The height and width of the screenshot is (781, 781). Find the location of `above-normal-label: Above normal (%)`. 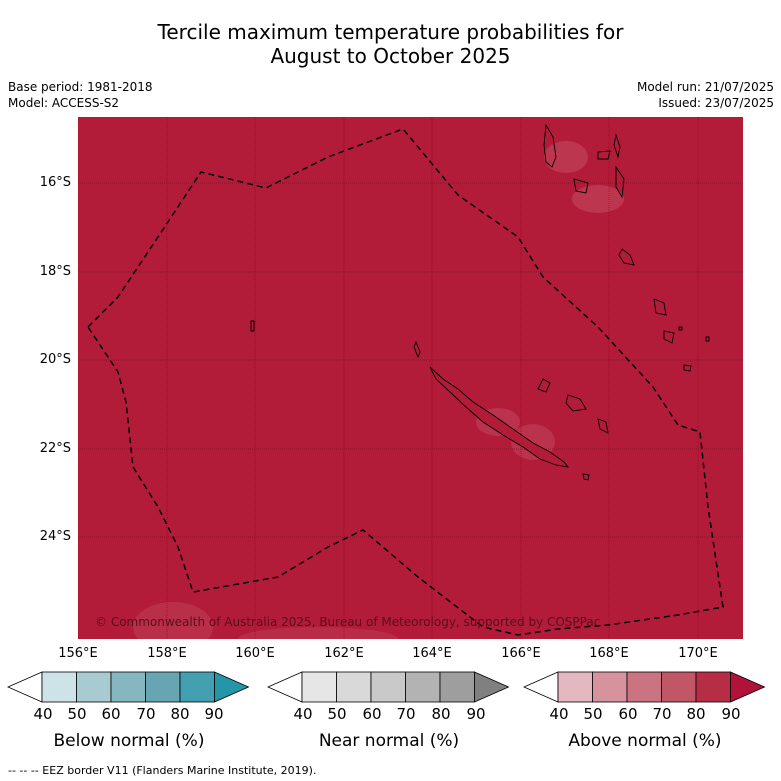

above-normal-label: Above normal (%) is located at coordinates (645, 741).